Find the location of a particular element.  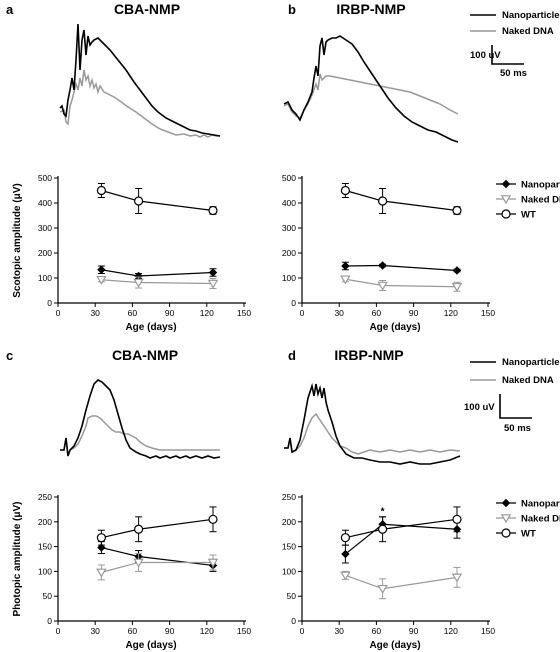

y-tick-label: 250 is located at coordinates (289, 497).